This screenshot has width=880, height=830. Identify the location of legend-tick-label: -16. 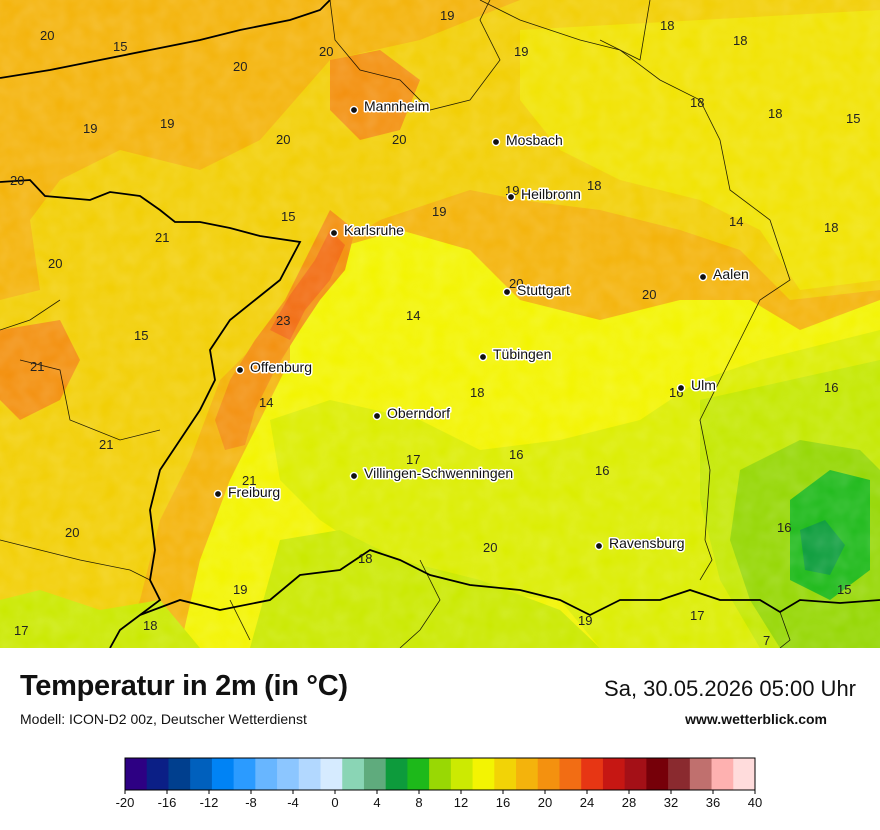
(167, 802).